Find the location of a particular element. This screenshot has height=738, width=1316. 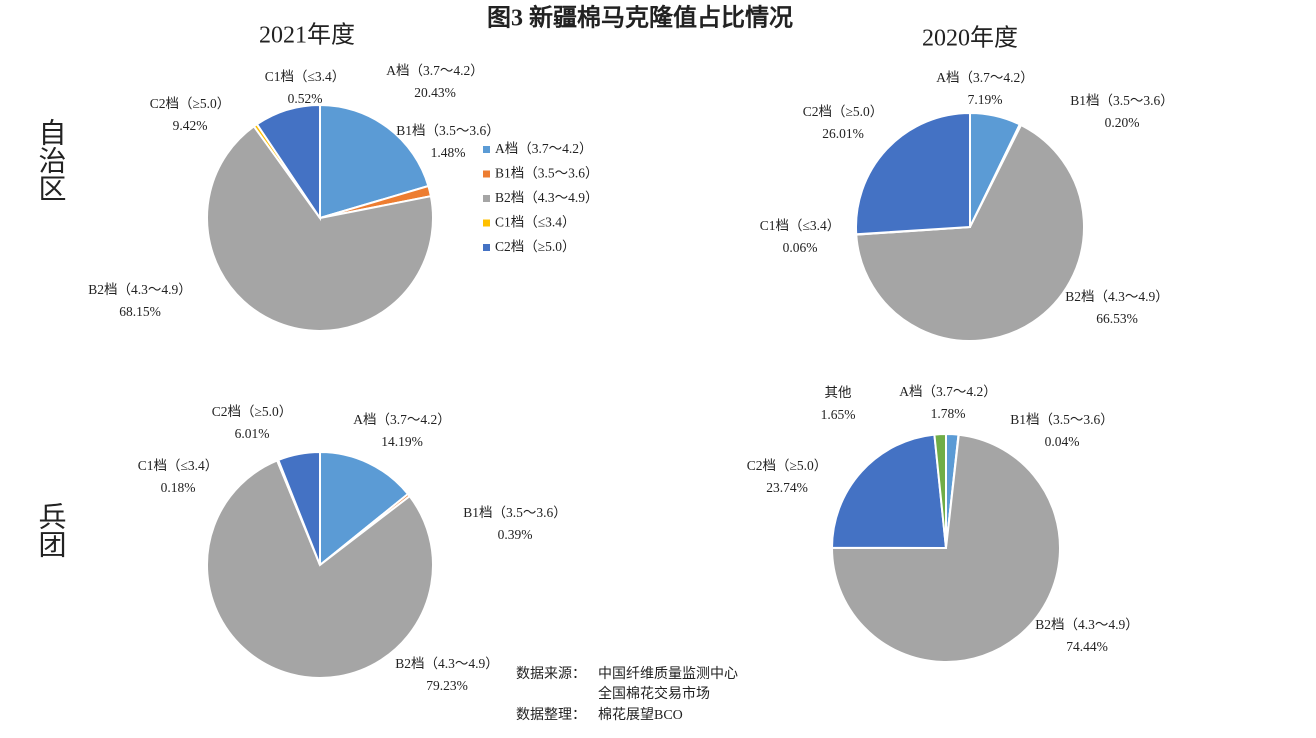

slice-value-label: 6.01% is located at coordinates (252, 433).